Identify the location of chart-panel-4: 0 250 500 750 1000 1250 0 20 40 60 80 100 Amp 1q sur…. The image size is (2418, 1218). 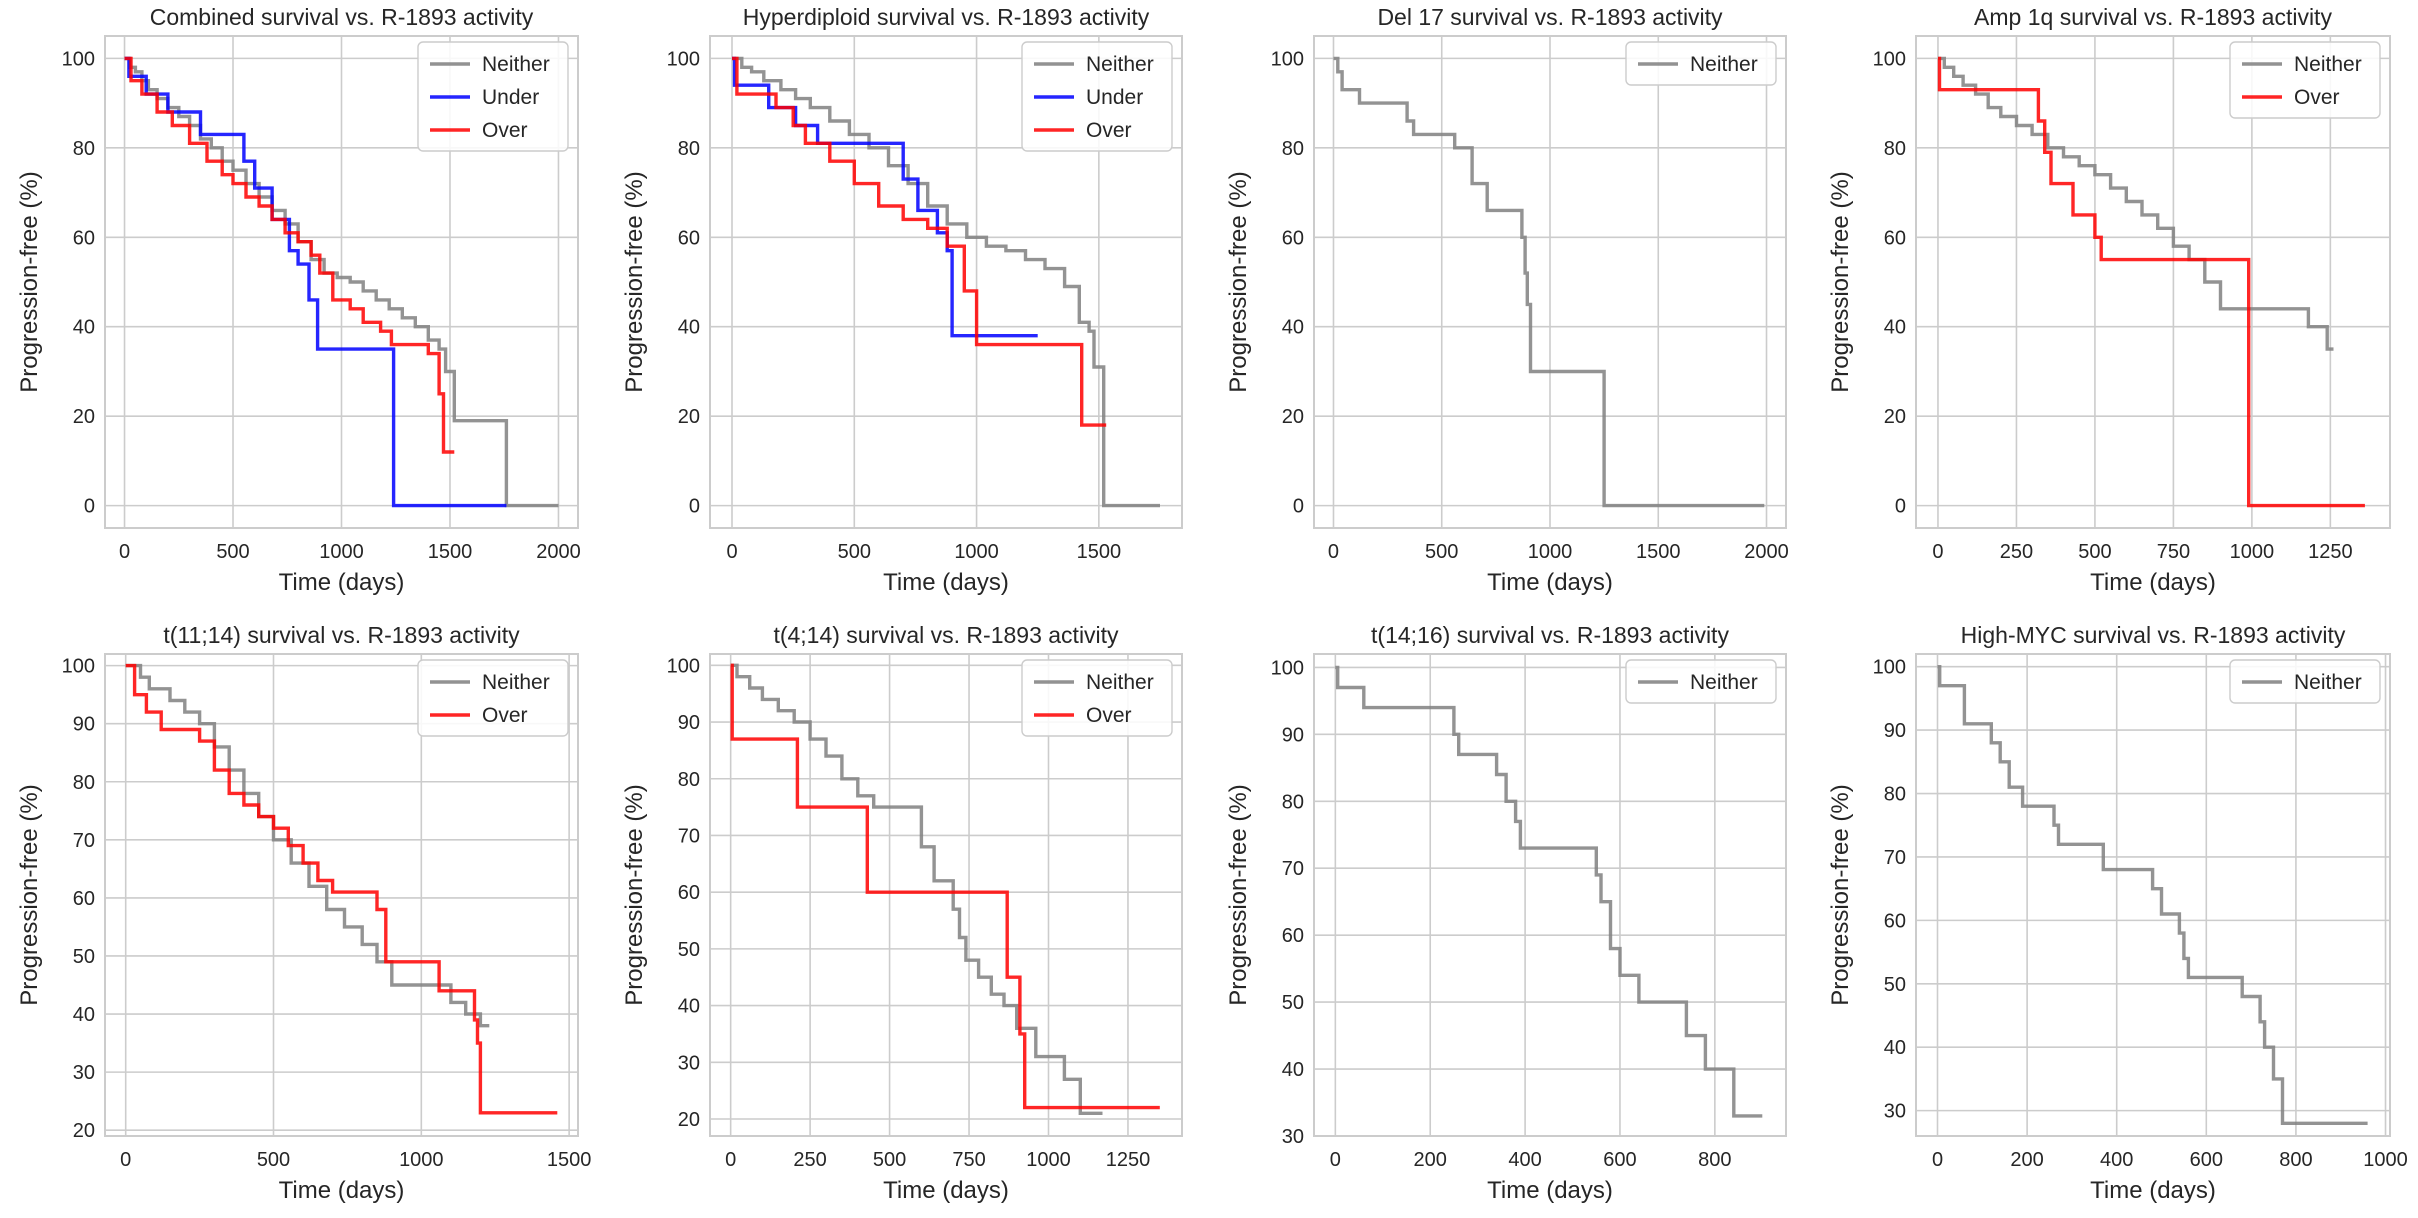
(2109, 300).